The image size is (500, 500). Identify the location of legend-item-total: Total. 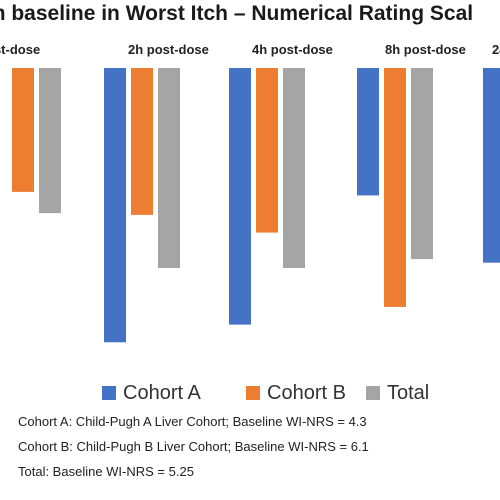
(397, 393).